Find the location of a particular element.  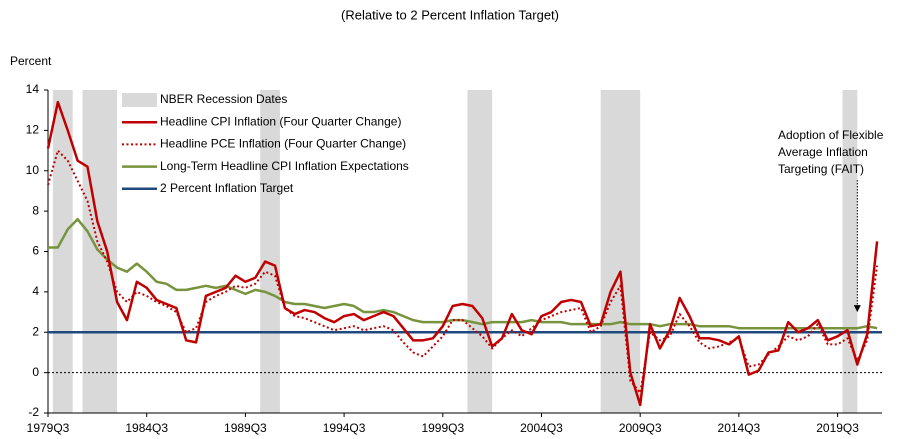

y-axis-label: Percent is located at coordinates (31, 61).